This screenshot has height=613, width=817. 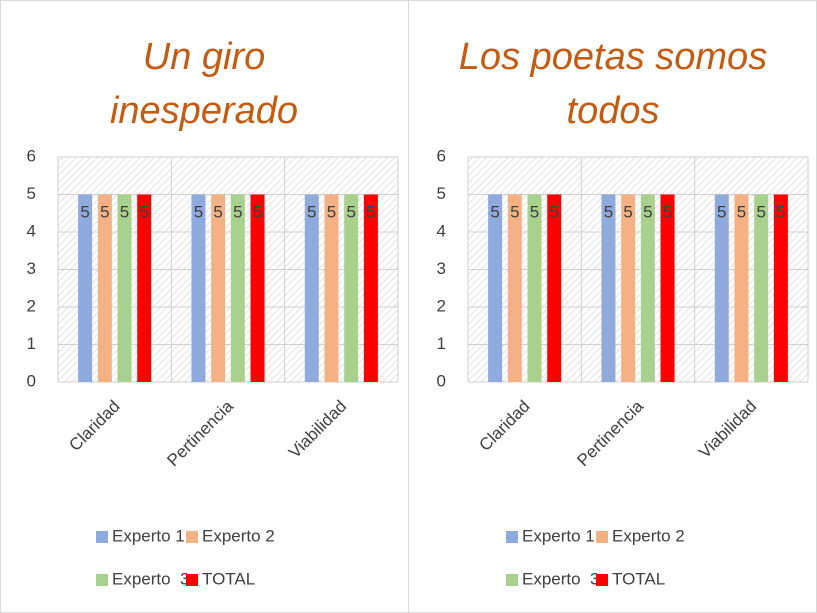 I want to click on chart-title: Un giro inesperado, so click(x=204, y=84).